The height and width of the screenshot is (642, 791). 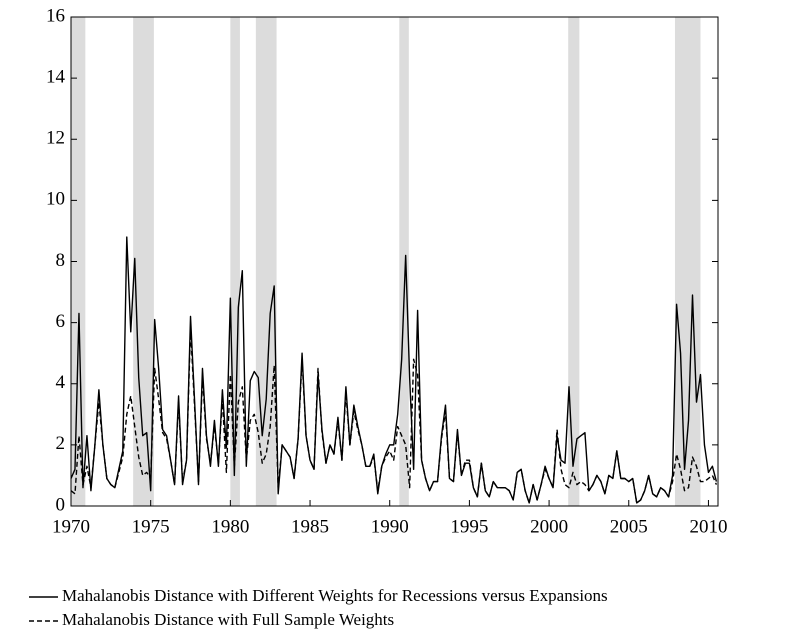 I want to click on y-tick-label: 10, so click(x=55, y=199).